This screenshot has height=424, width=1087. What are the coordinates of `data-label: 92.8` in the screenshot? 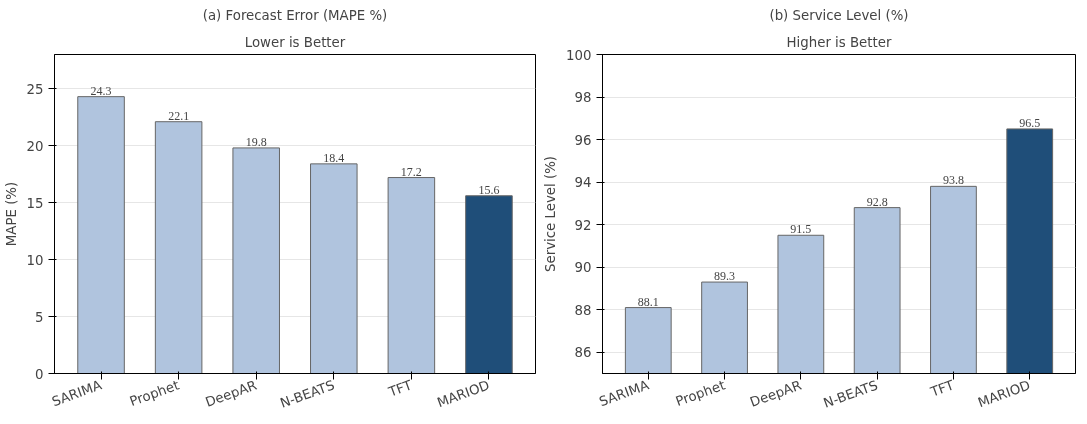 It's located at (877, 201).